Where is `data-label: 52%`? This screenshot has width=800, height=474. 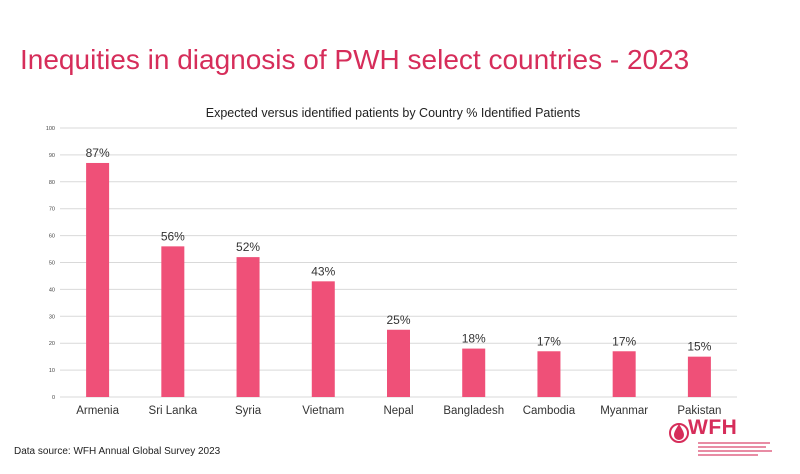
data-label: 52% is located at coordinates (248, 247).